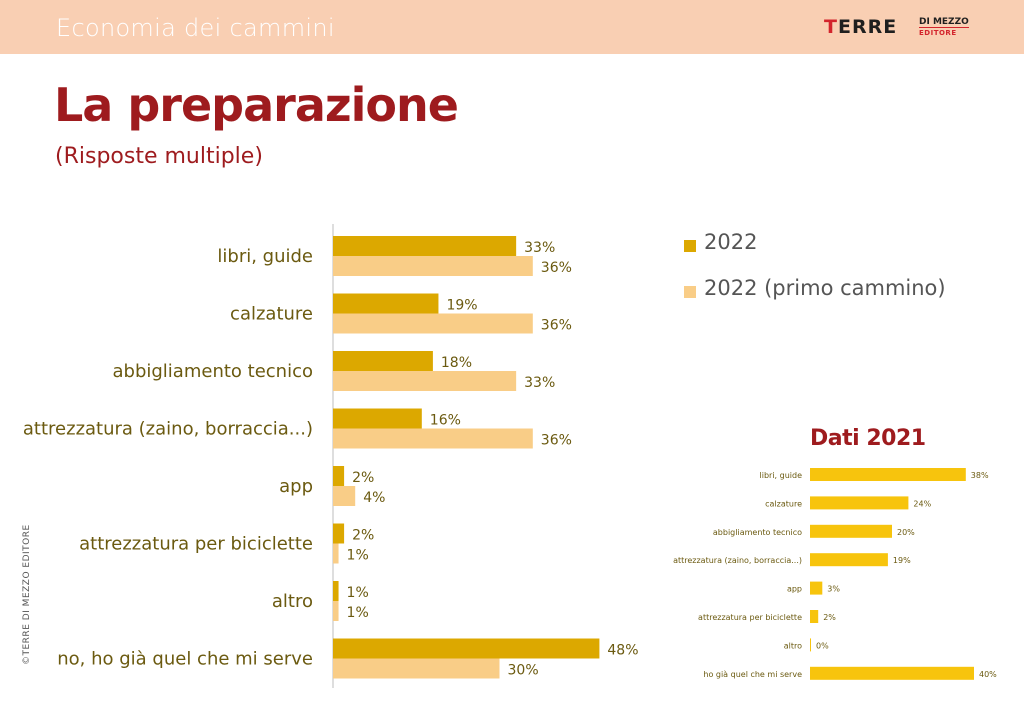  I want to click on main-value-label-2022-primo-cammino-no-ho-gi-quel-che-mi-serve: 30%, so click(523, 671).